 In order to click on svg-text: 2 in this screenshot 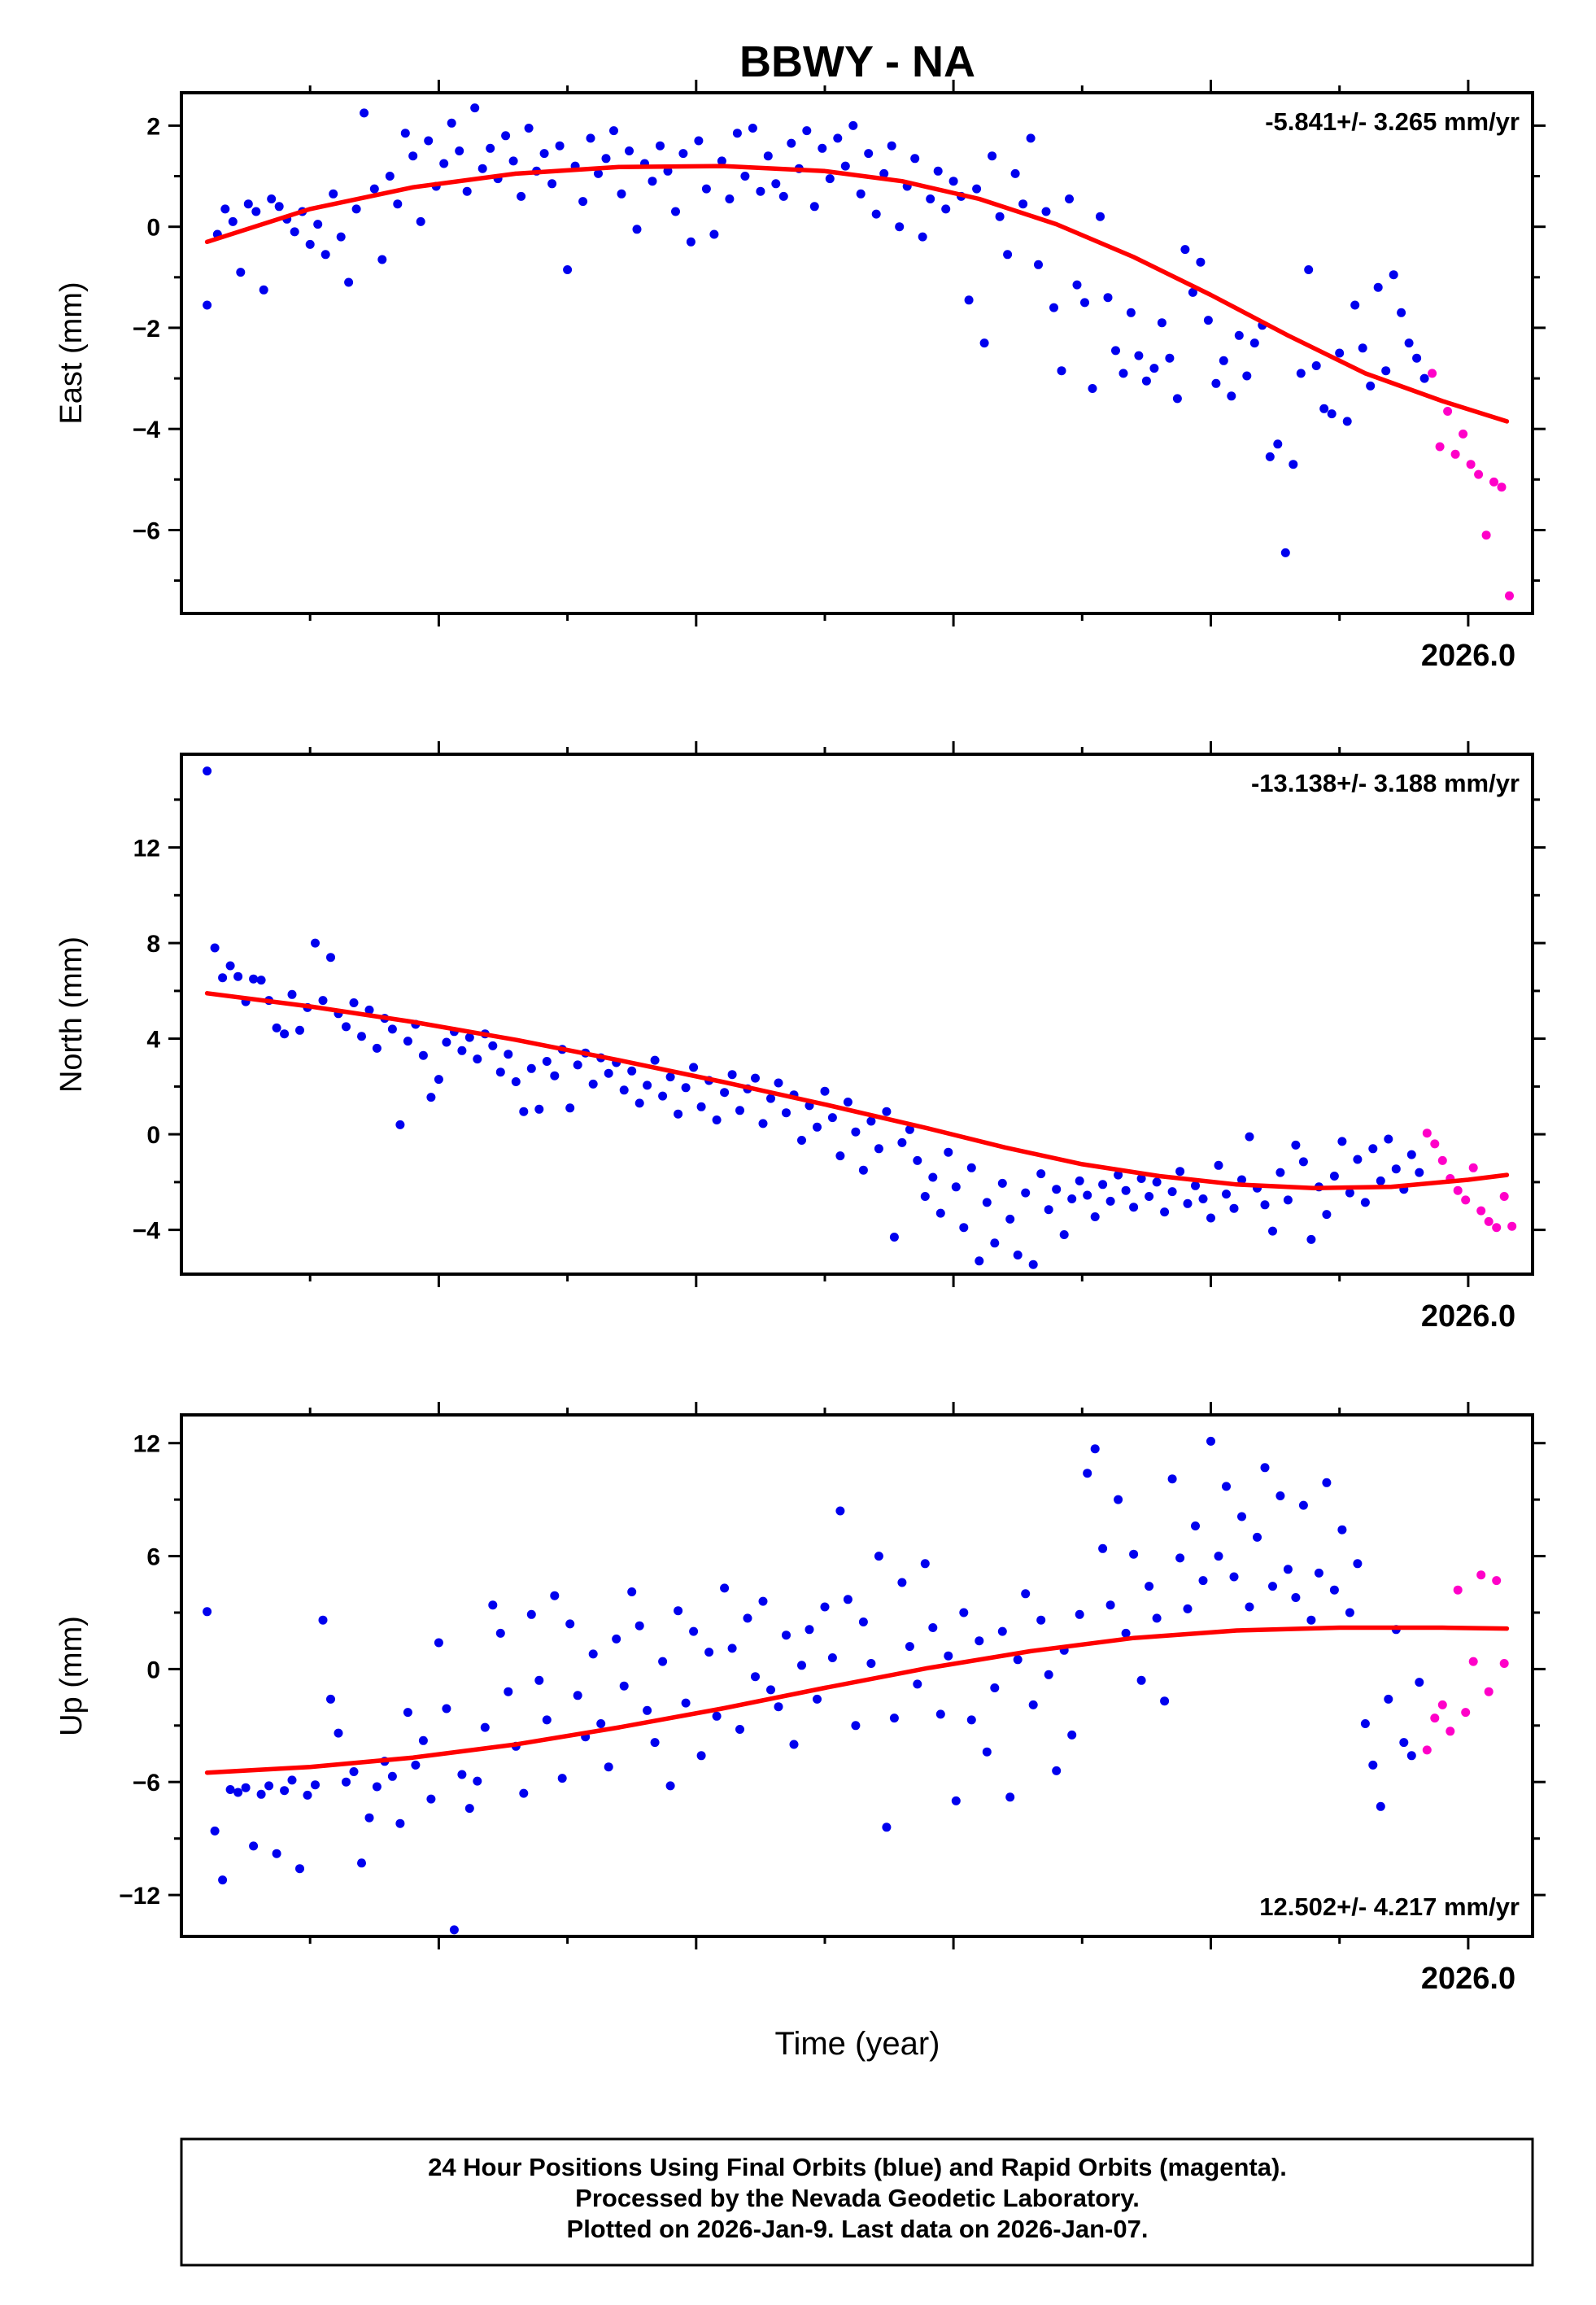, I will do `click(153, 126)`.